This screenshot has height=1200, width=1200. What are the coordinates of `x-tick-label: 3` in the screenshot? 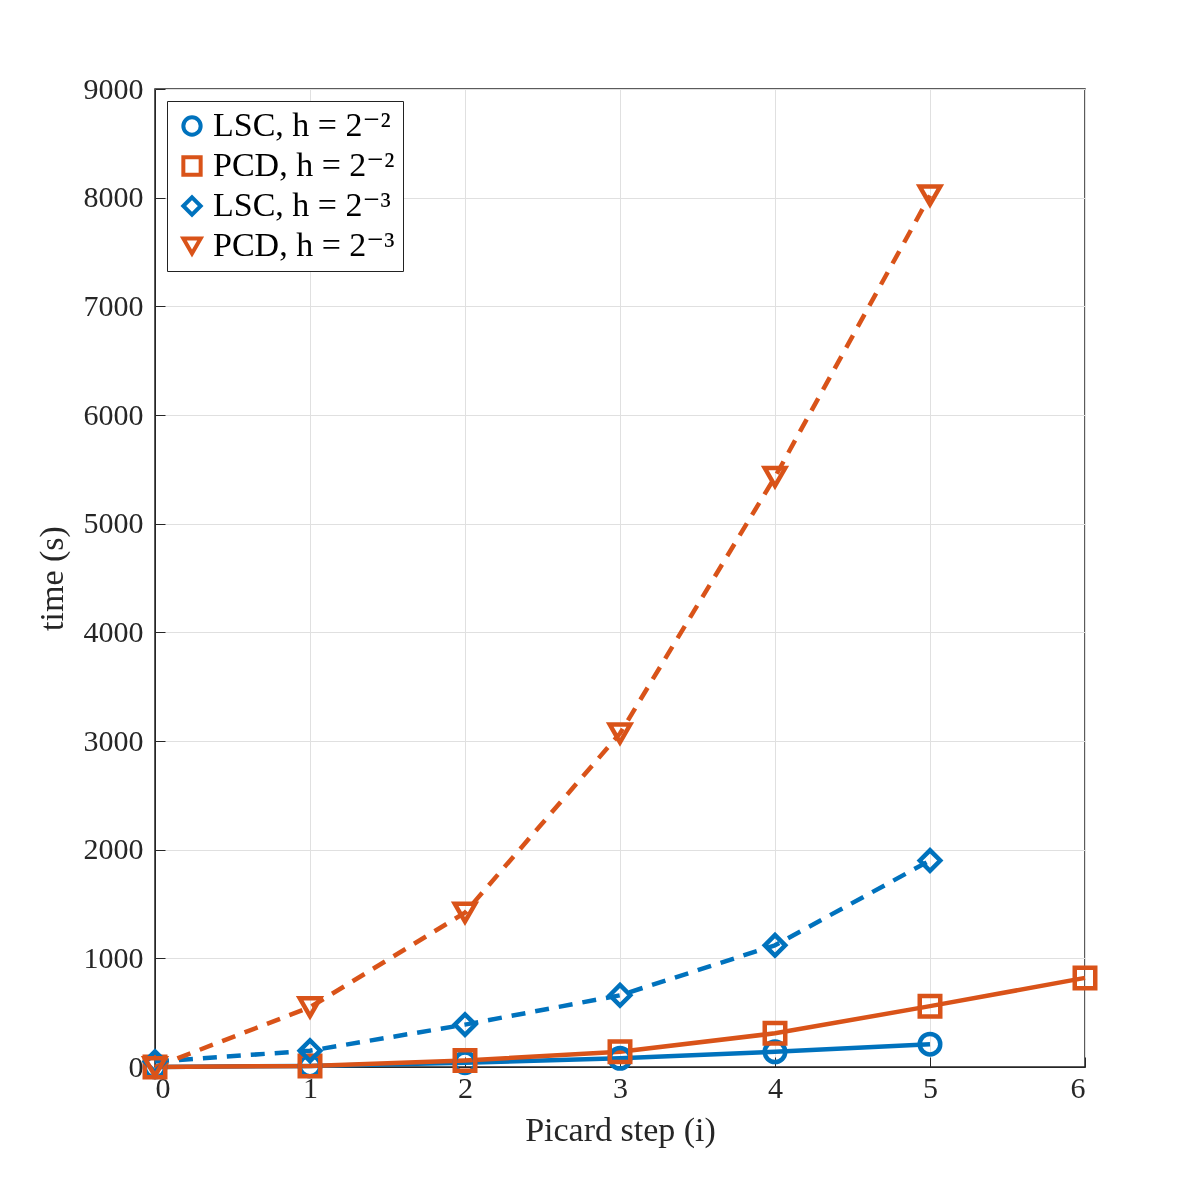 It's located at (620, 1087).